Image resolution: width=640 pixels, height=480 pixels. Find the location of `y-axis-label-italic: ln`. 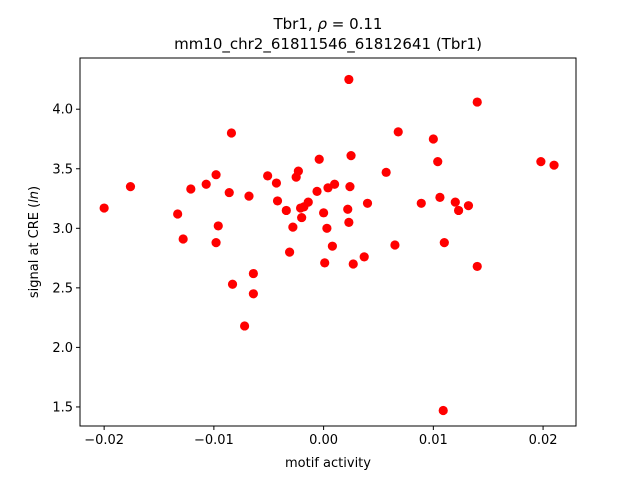

y-axis-label-italic: ln is located at coordinates (34, 197).